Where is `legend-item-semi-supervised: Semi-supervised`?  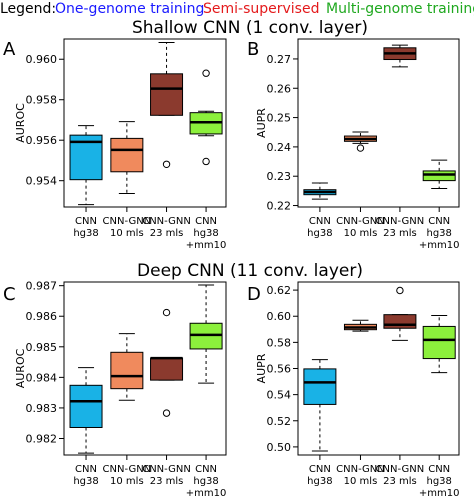
legend-item-semi-supervised: Semi-supervised is located at coordinates (261, 9).